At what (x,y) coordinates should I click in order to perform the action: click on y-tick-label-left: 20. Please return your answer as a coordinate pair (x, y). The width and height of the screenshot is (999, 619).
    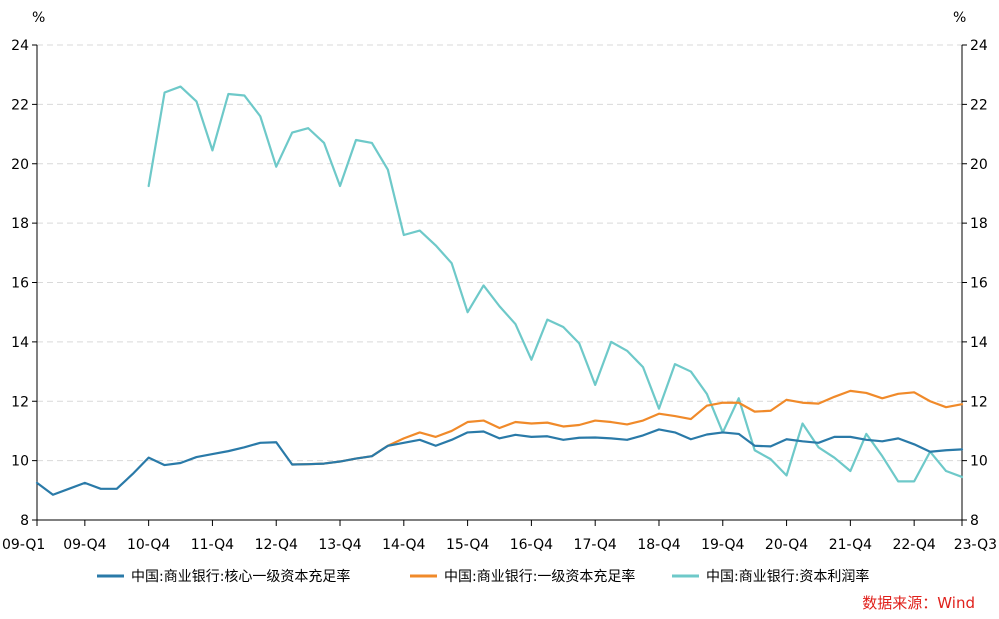
    Looking at the image, I should click on (20, 165).